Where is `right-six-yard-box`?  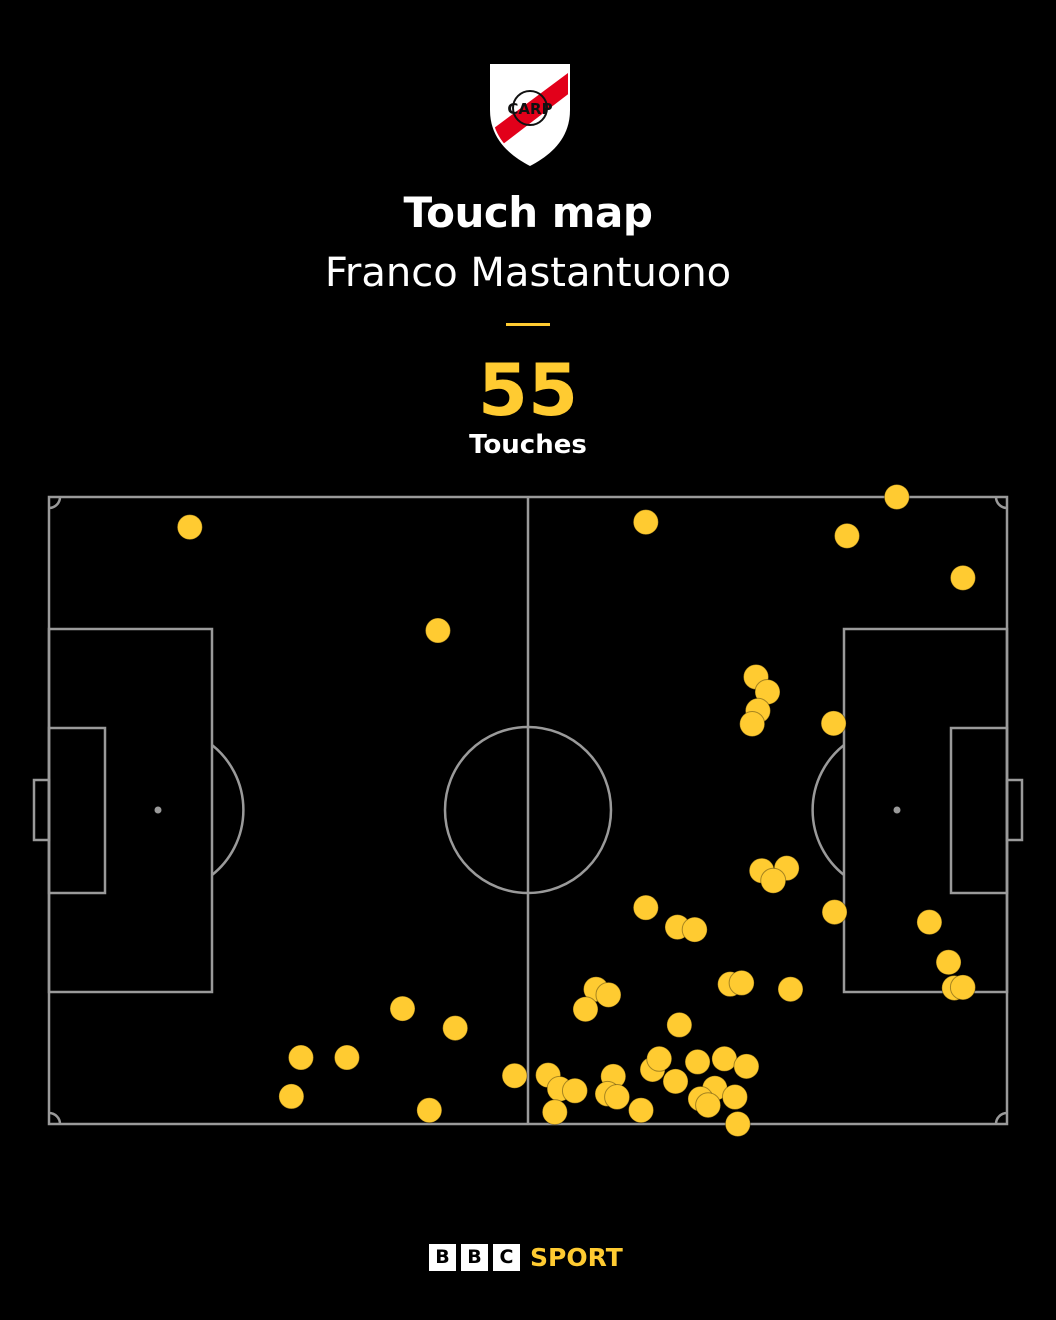 right-six-yard-box is located at coordinates (979, 810).